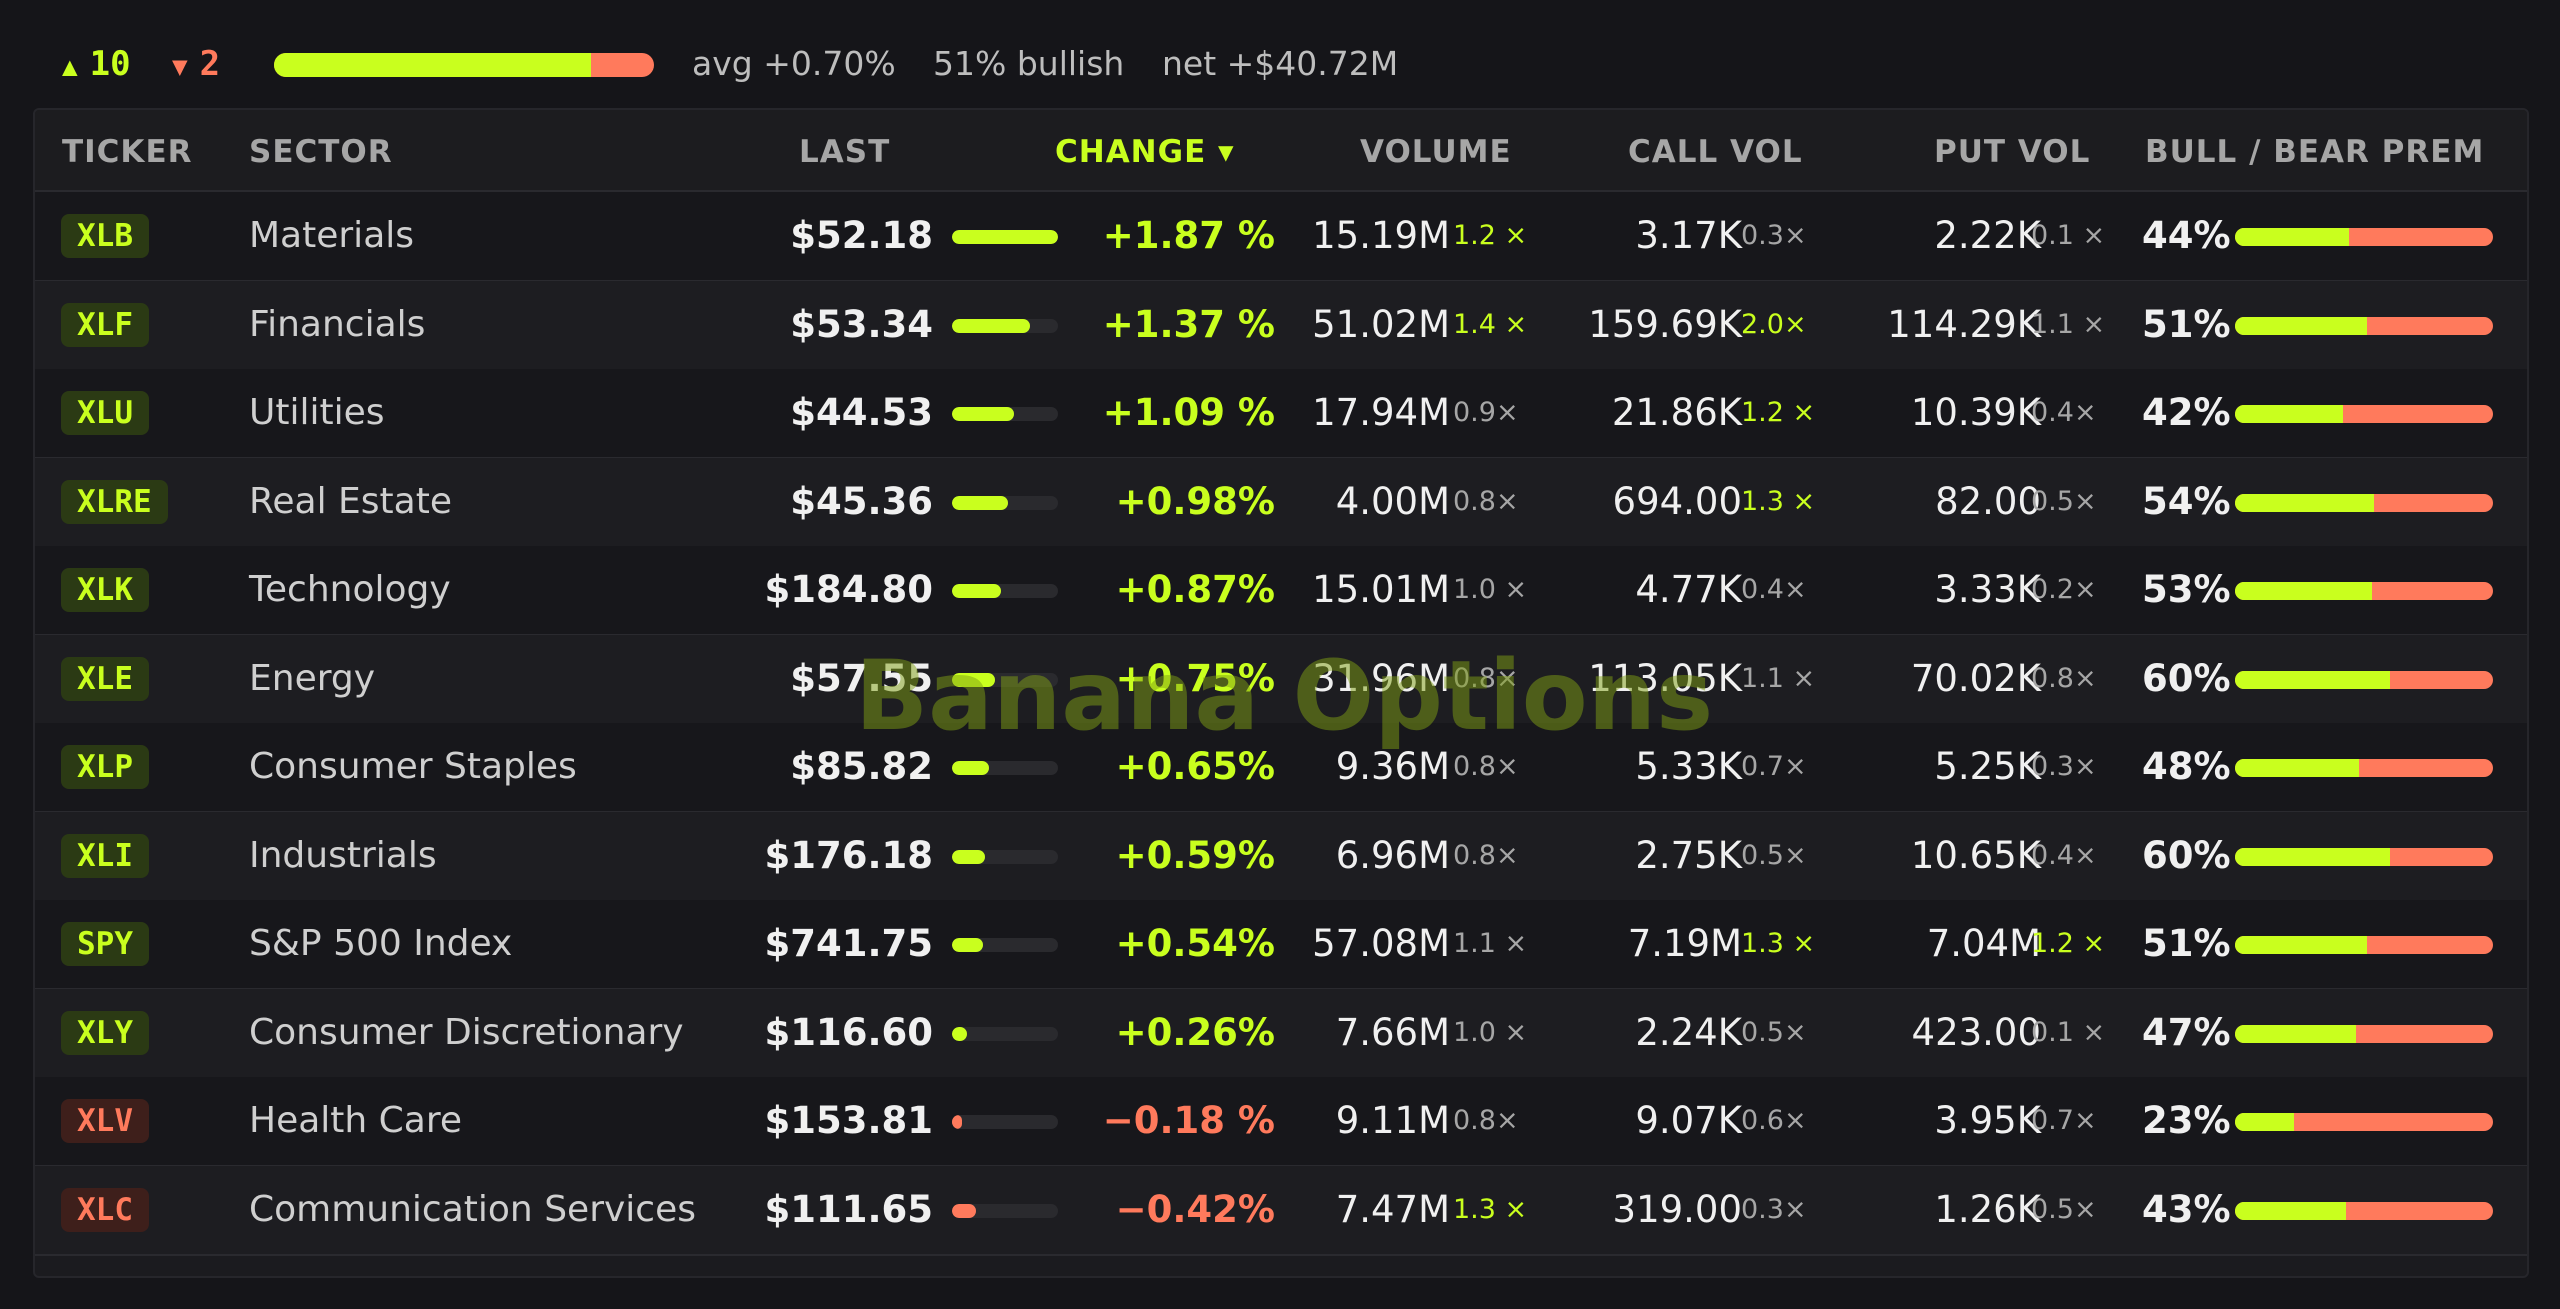 The image size is (2560, 1309). I want to click on ticker-badge: XLY, so click(105, 1032).